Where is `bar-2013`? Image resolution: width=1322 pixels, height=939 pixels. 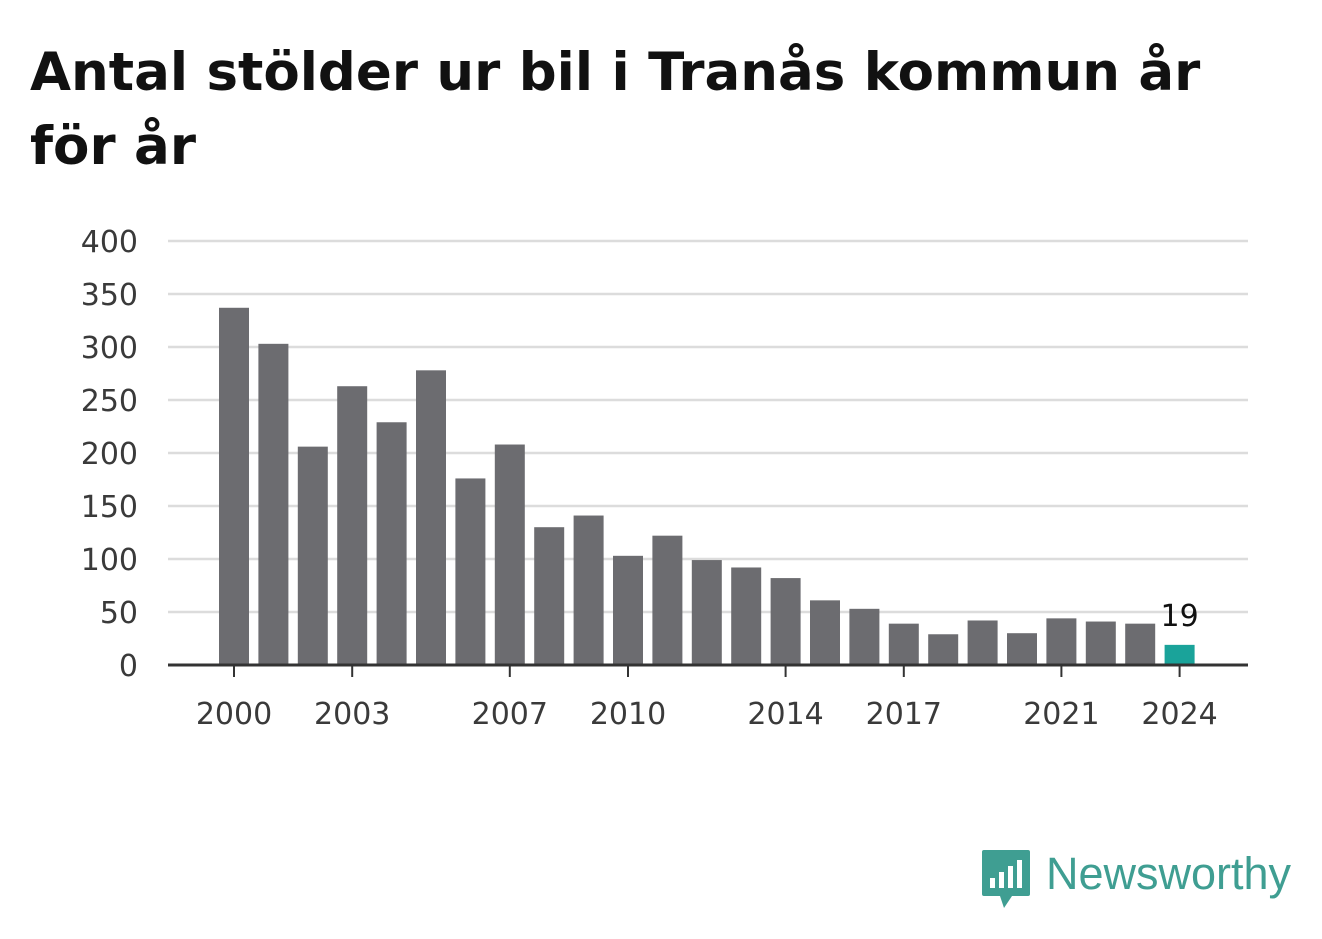 bar-2013 is located at coordinates (746, 616).